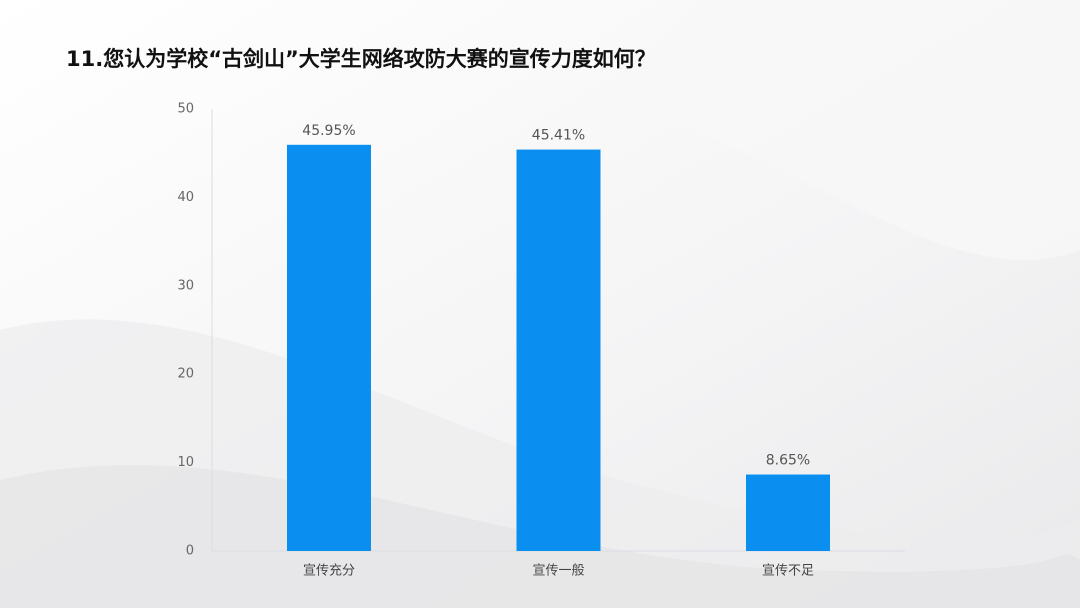  Describe the element at coordinates (328, 131) in the screenshot. I see `value-label: 45.95%` at that location.